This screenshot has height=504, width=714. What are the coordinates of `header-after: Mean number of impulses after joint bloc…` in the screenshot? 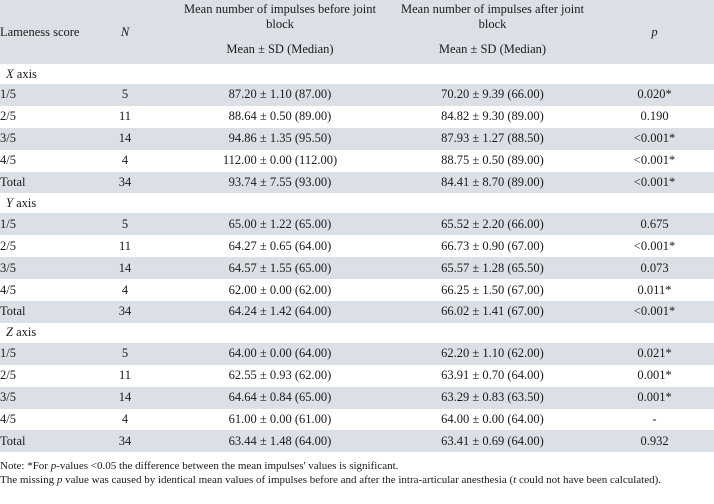 It's located at (492, 17).